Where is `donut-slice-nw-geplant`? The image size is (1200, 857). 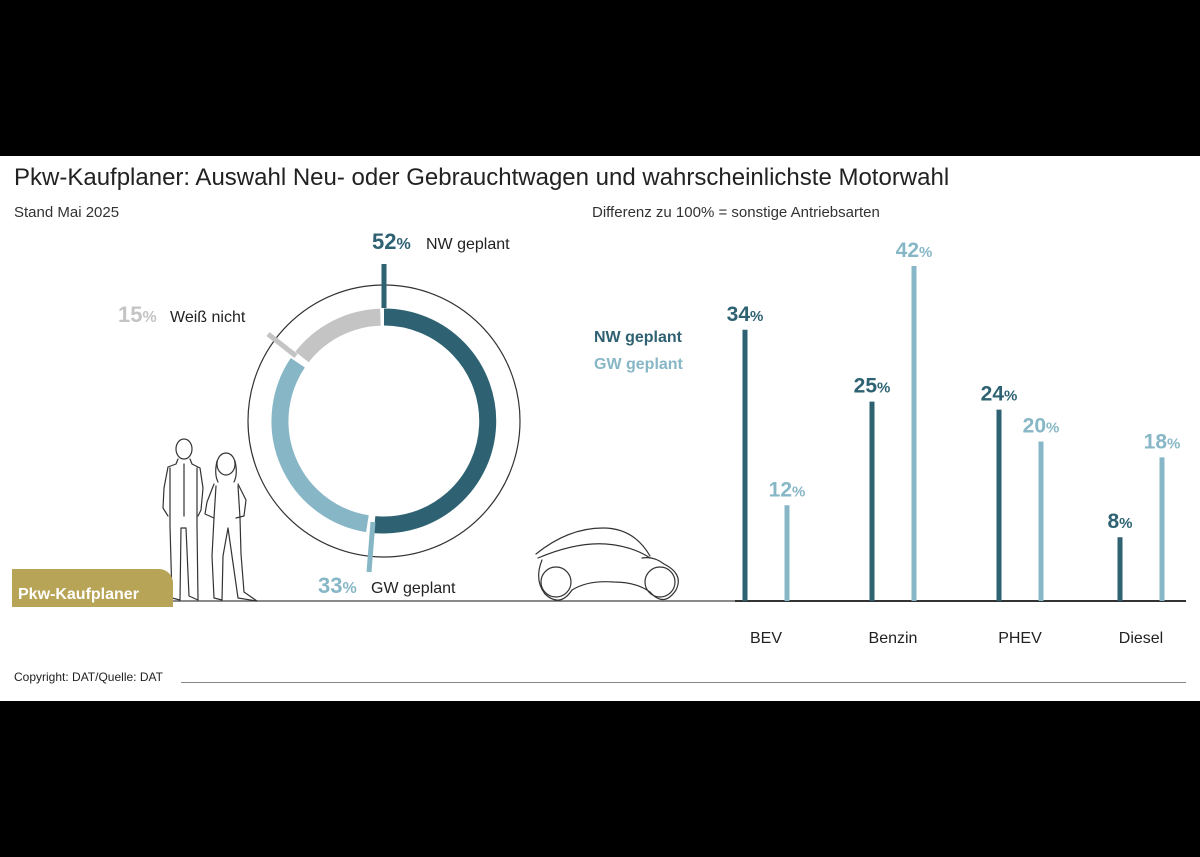 donut-slice-nw-geplant is located at coordinates (435, 421).